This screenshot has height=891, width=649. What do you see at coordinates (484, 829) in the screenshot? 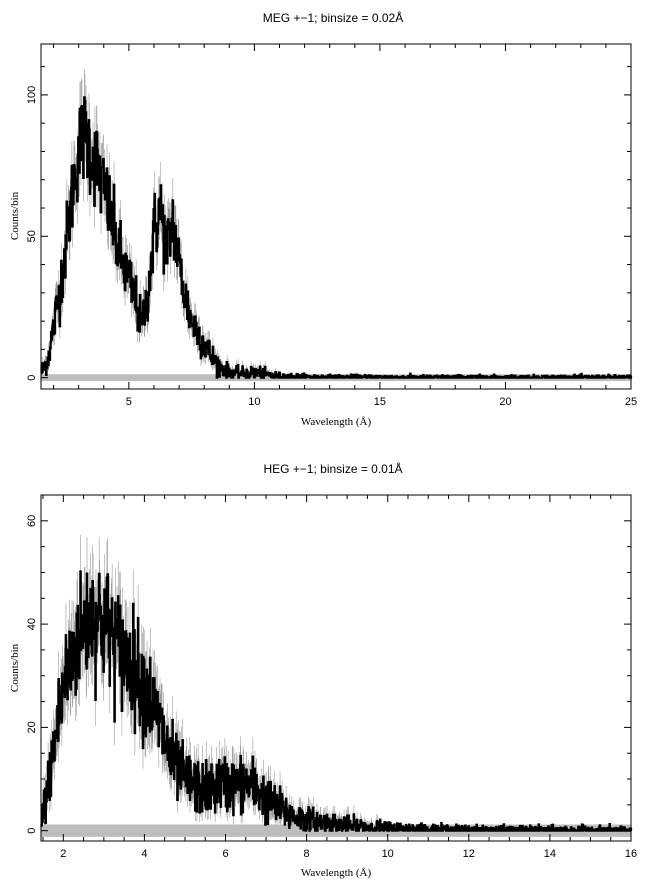
I see `heg-zero-points` at bounding box center [484, 829].